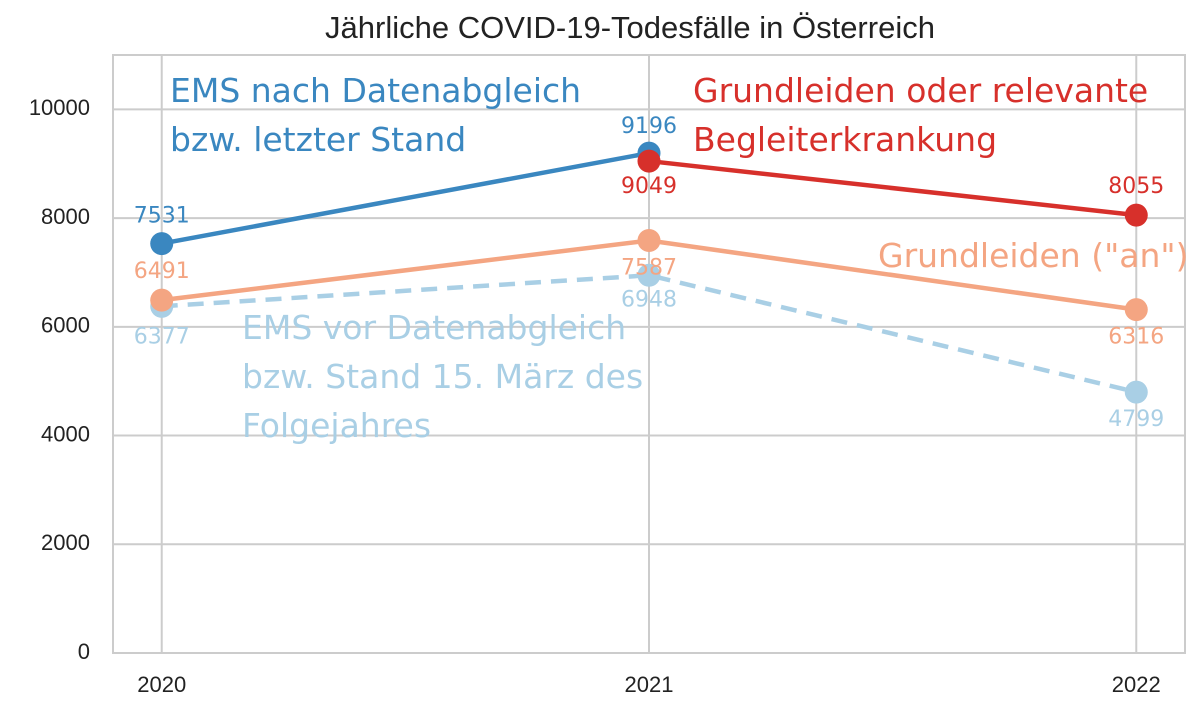 This screenshot has width=1200, height=717. What do you see at coordinates (1136, 419) in the screenshot?
I see `data-label: 4799` at bounding box center [1136, 419].